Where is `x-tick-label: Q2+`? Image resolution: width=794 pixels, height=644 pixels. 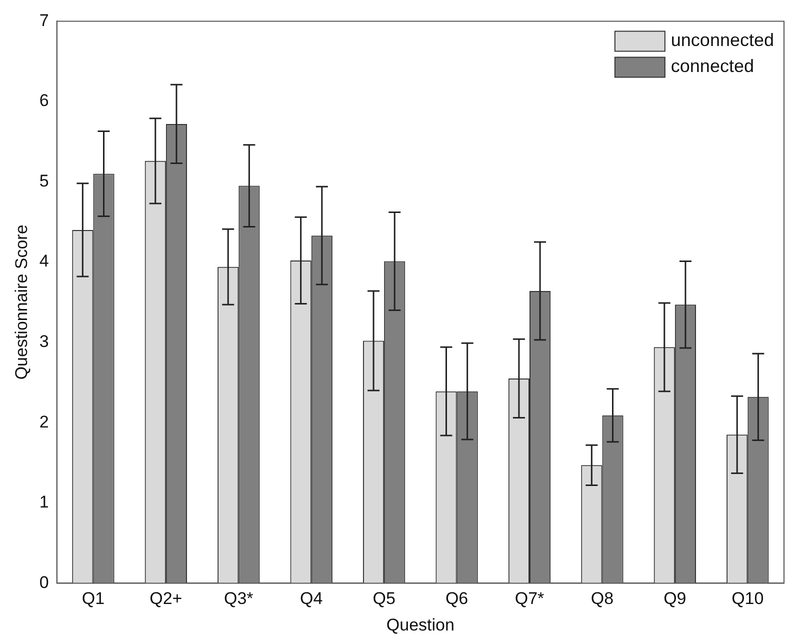 x-tick-label: Q2+ is located at coordinates (166, 598).